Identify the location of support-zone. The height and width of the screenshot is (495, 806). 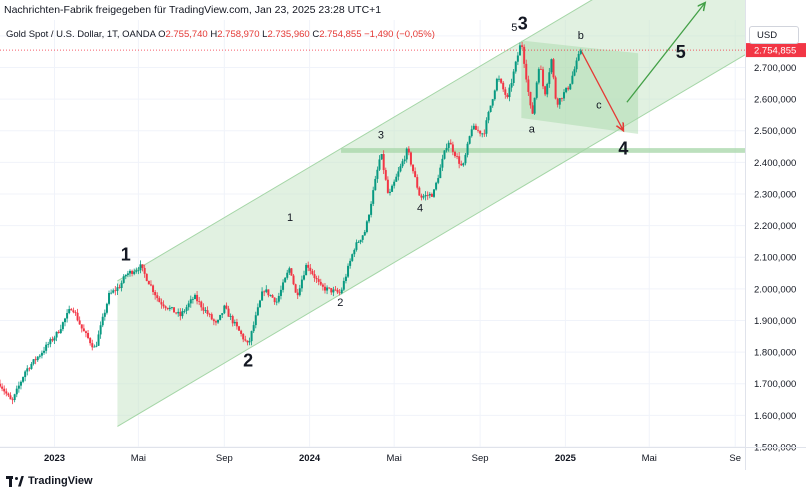
(543, 150).